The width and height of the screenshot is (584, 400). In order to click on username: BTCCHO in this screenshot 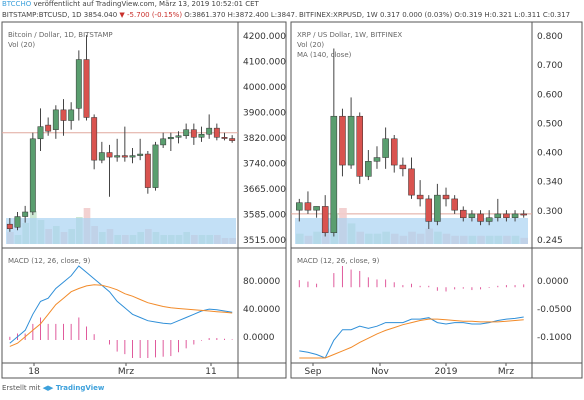, I will do `click(17, 4)`.